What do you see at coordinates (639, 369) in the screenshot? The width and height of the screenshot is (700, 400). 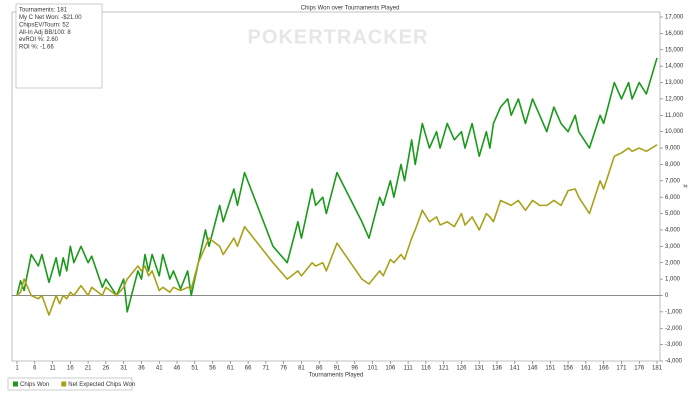 I see `x-tick-label: 176` at bounding box center [639, 369].